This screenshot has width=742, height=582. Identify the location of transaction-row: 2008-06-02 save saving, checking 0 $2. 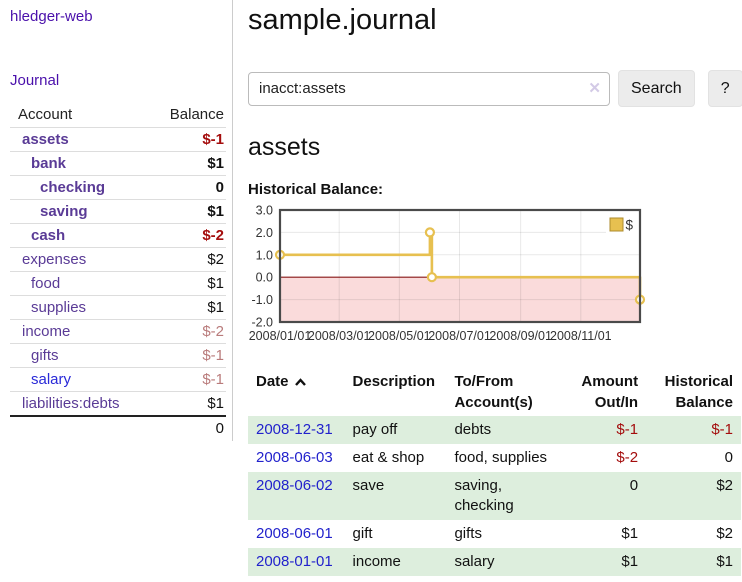
(494, 496).